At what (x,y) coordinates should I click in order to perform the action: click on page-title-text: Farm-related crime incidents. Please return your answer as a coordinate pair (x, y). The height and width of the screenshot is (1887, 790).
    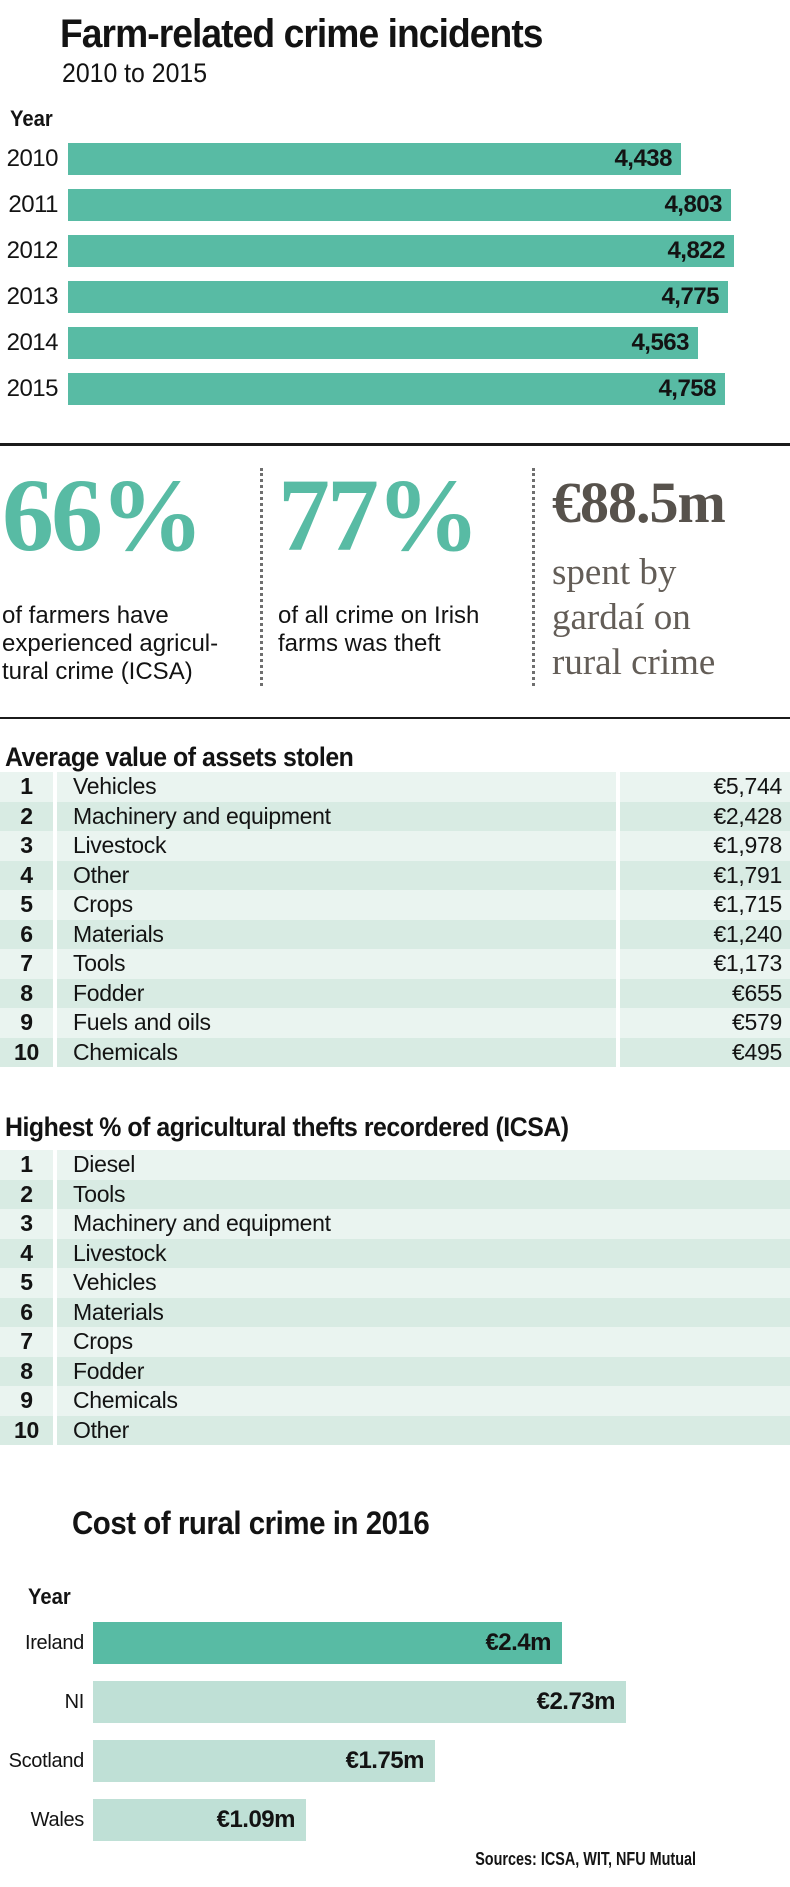
    Looking at the image, I should click on (301, 34).